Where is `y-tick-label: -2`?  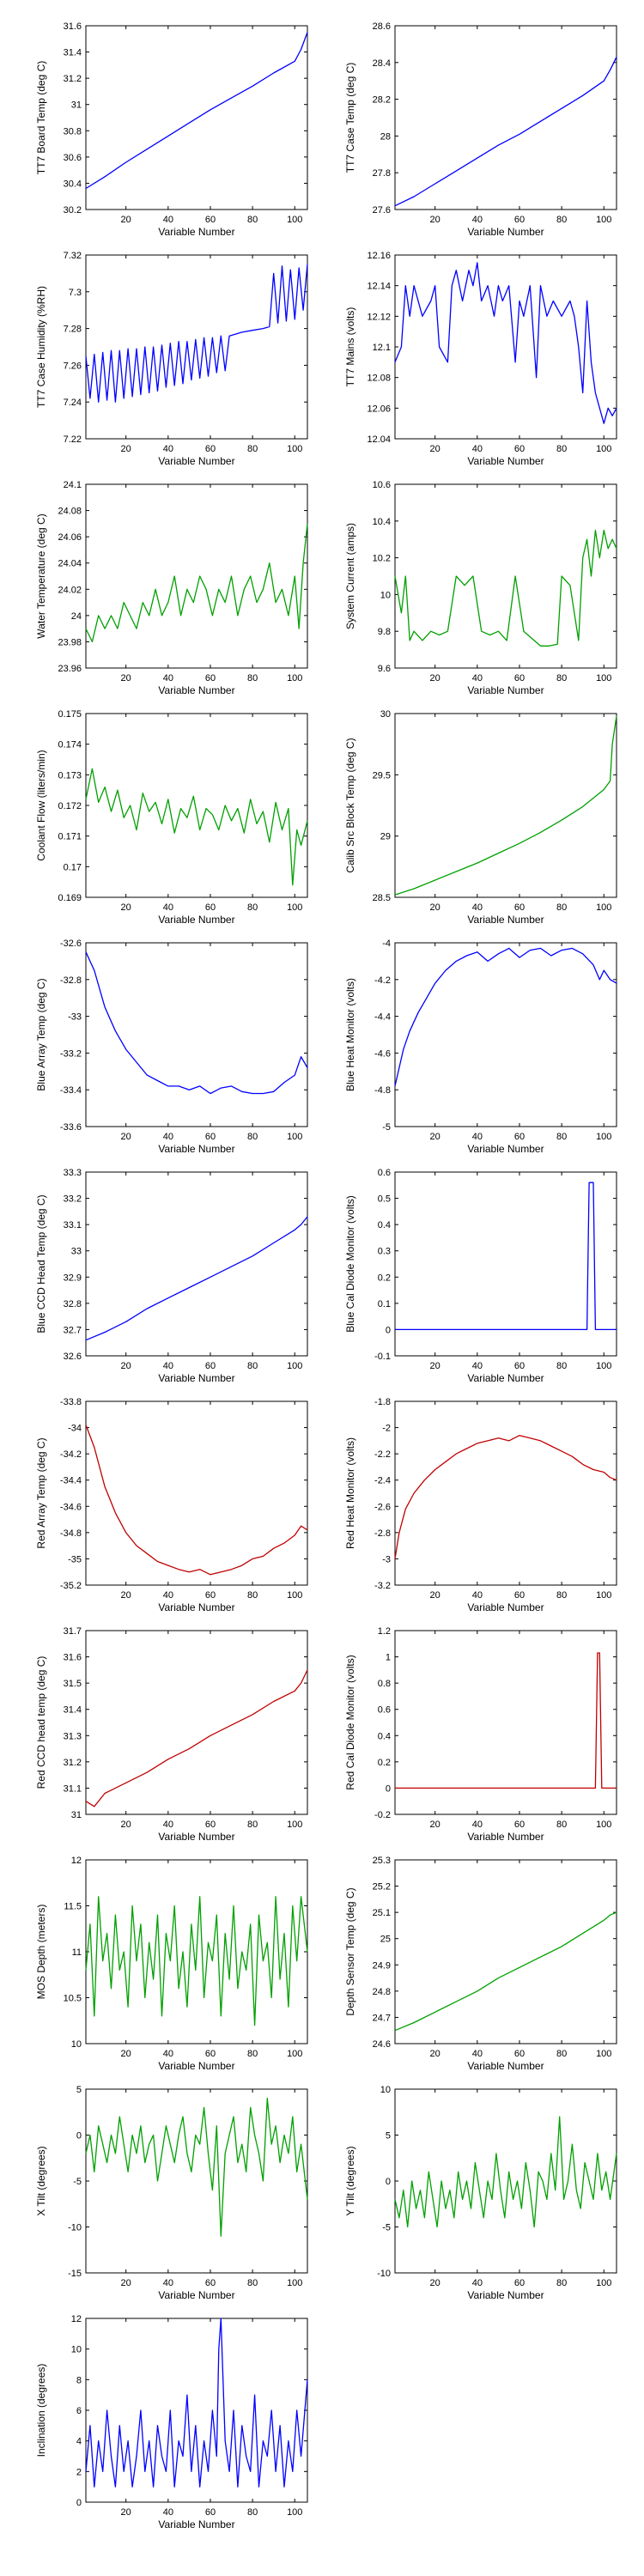
y-tick-label: -2 is located at coordinates (387, 1429).